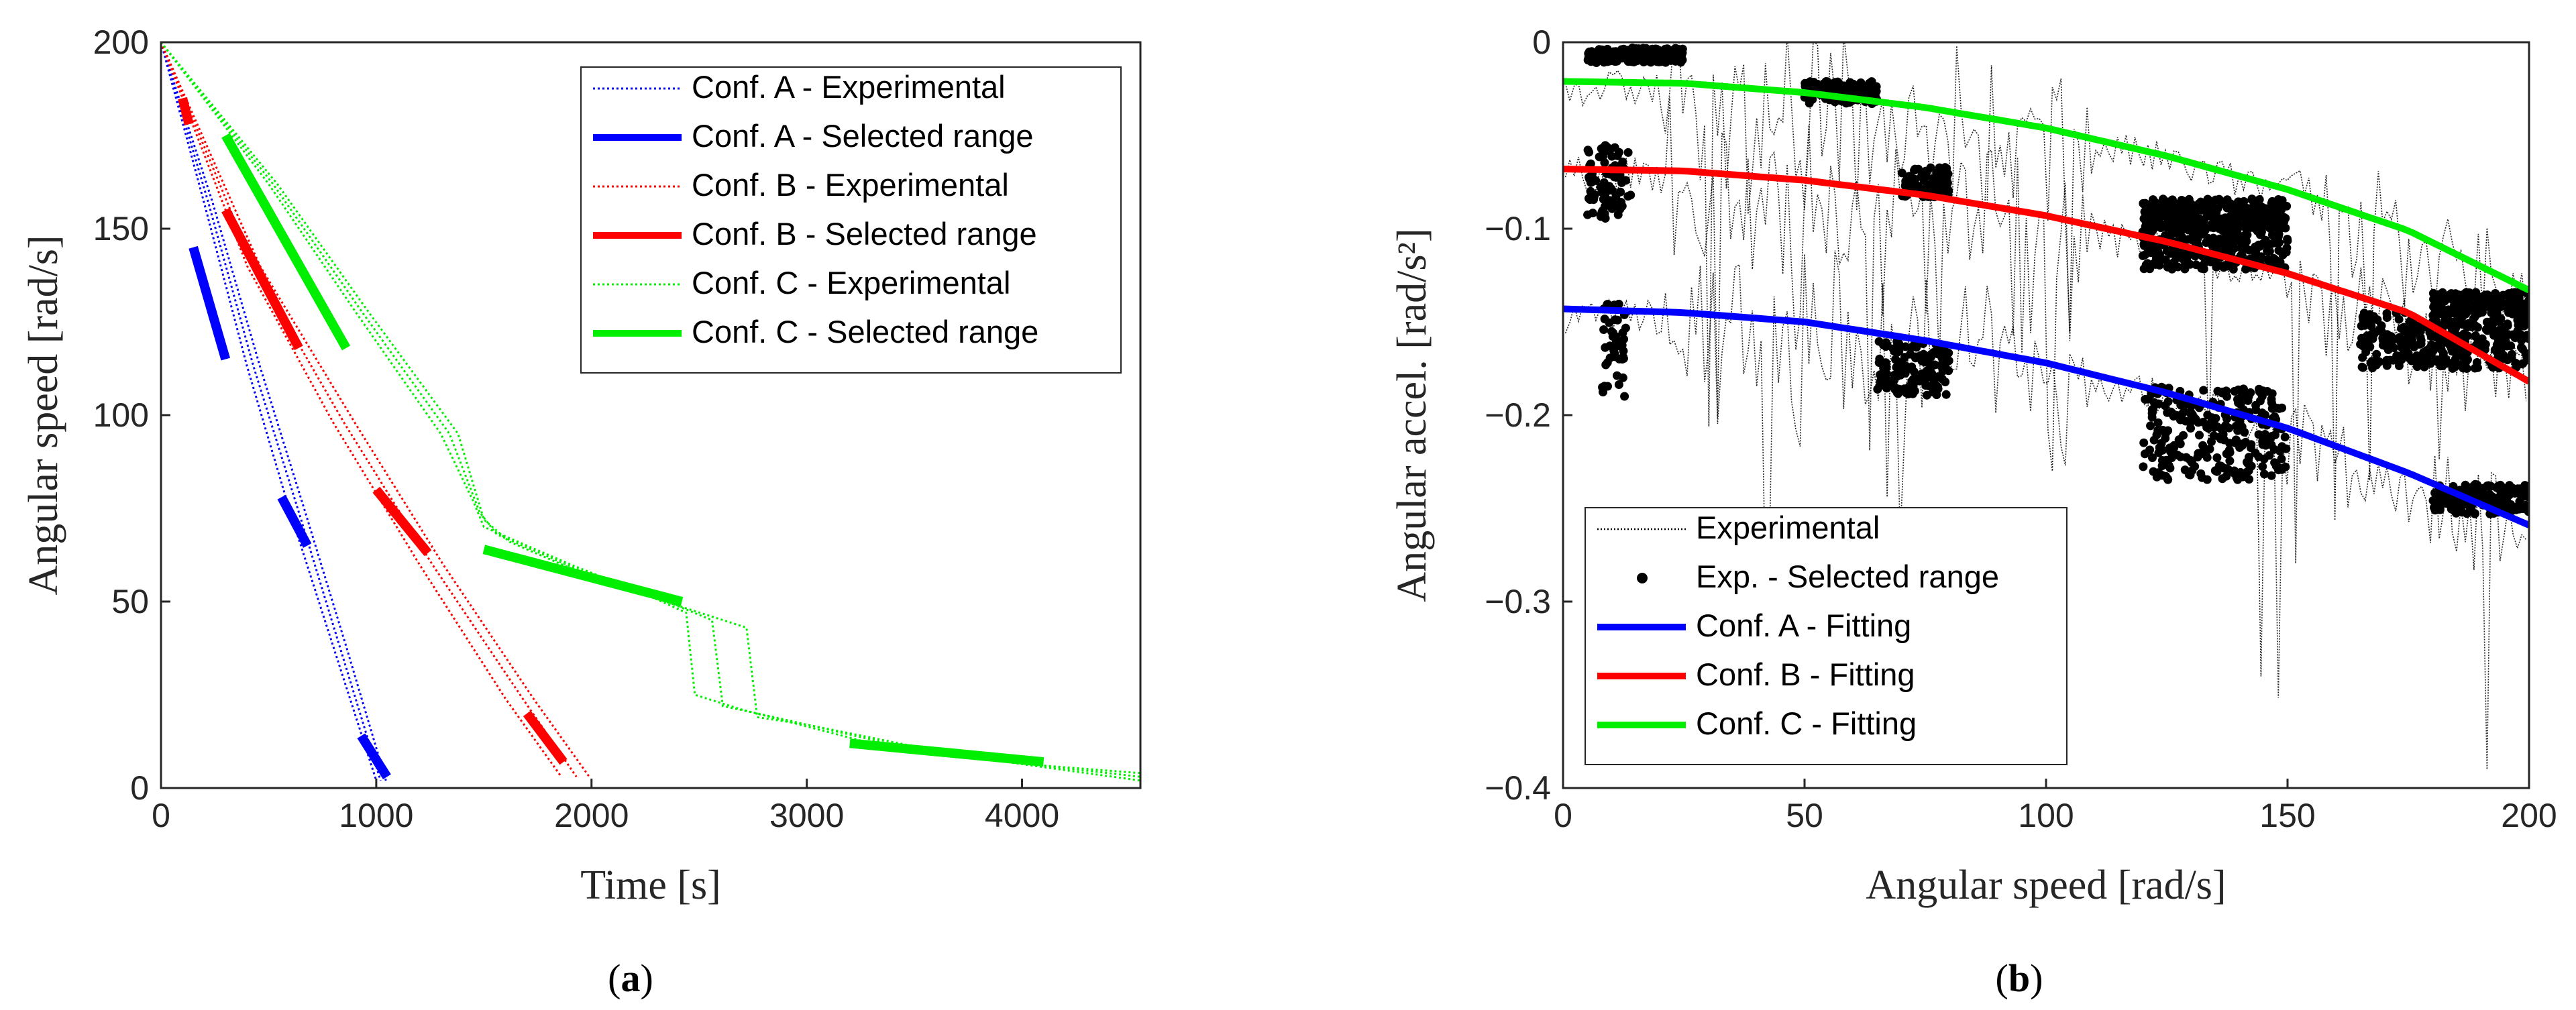  Describe the element at coordinates (849, 87) in the screenshot. I see `legend-label: Conf. A - Experimental` at that location.